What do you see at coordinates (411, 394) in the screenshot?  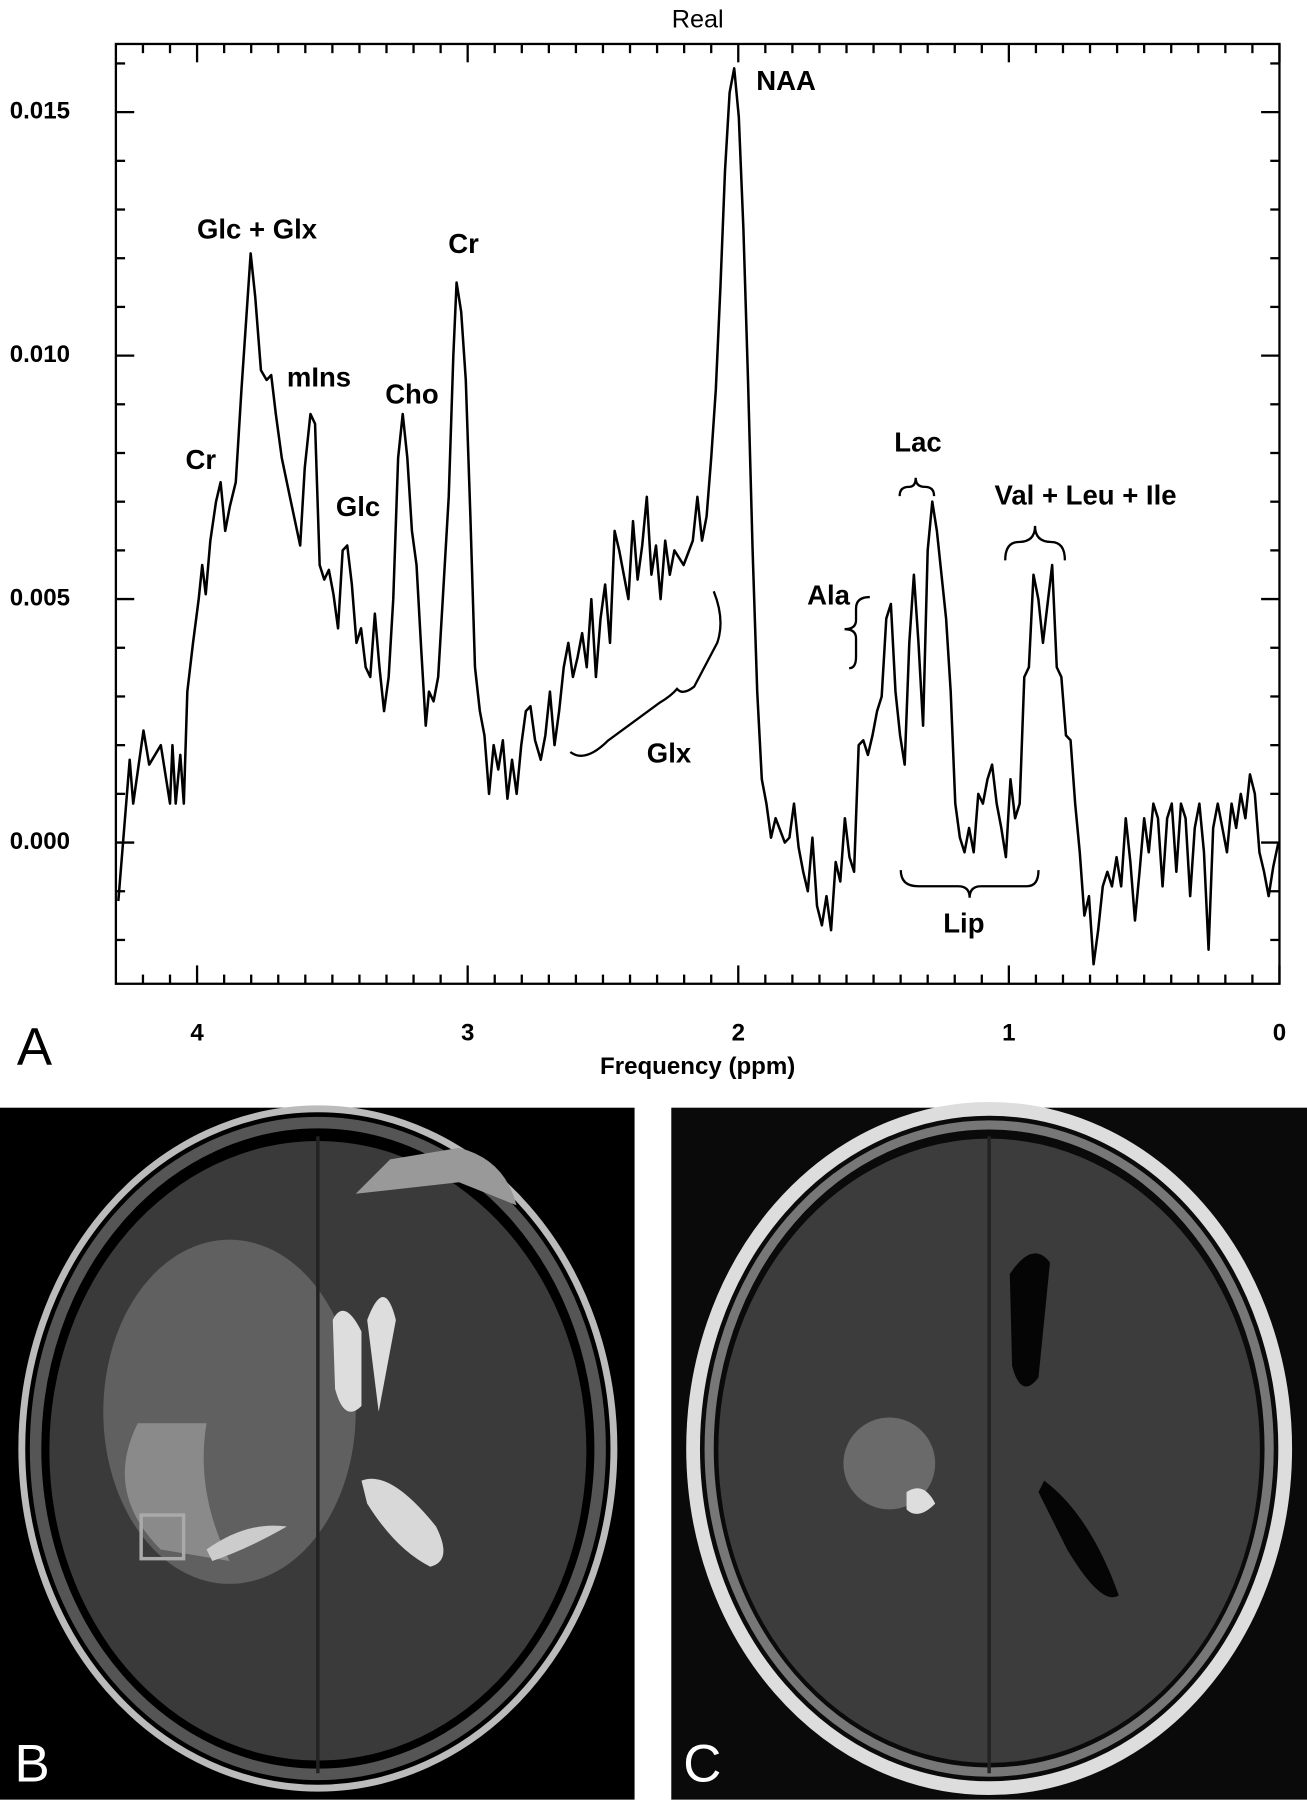 I see `annotation: Cho` at bounding box center [411, 394].